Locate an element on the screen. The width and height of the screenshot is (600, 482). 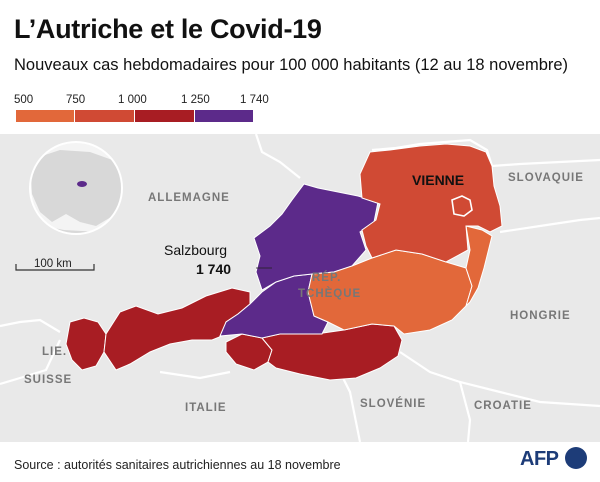
afp-logo: AFP is located at coordinates (554, 458).